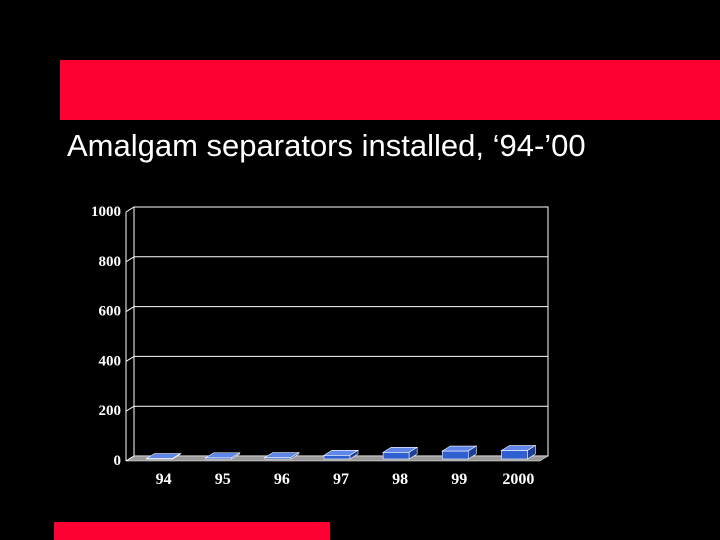  I want to click on y-tick-label: 400, so click(110, 361).